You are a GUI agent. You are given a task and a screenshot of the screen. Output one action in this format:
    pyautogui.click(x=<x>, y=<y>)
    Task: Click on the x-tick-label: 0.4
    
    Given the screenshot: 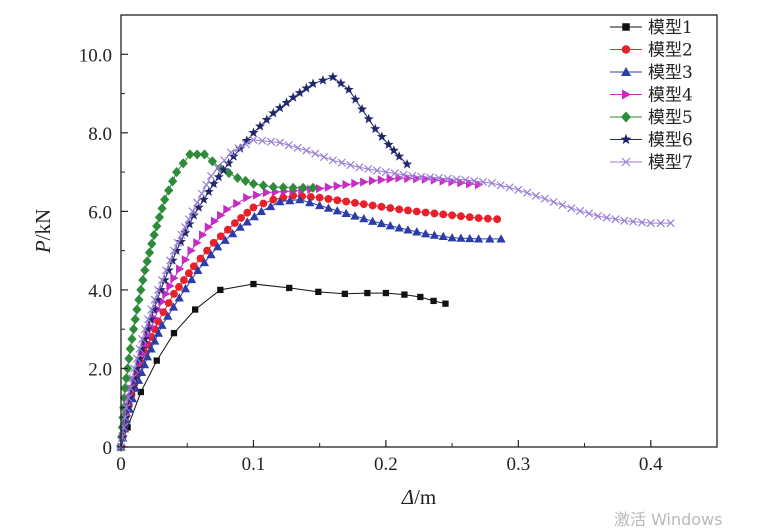 What is the action you would take?
    pyautogui.click(x=651, y=464)
    